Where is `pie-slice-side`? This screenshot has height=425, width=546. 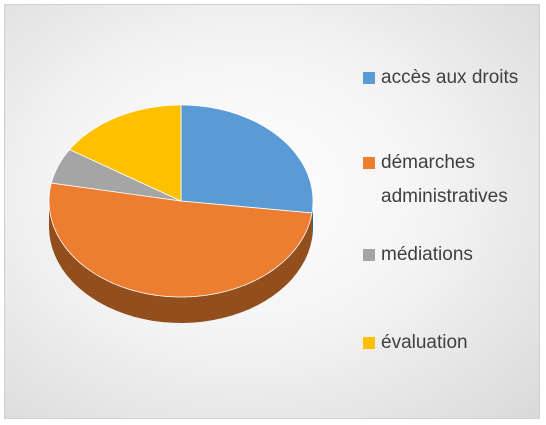
pie-slice-side is located at coordinates (180, 262).